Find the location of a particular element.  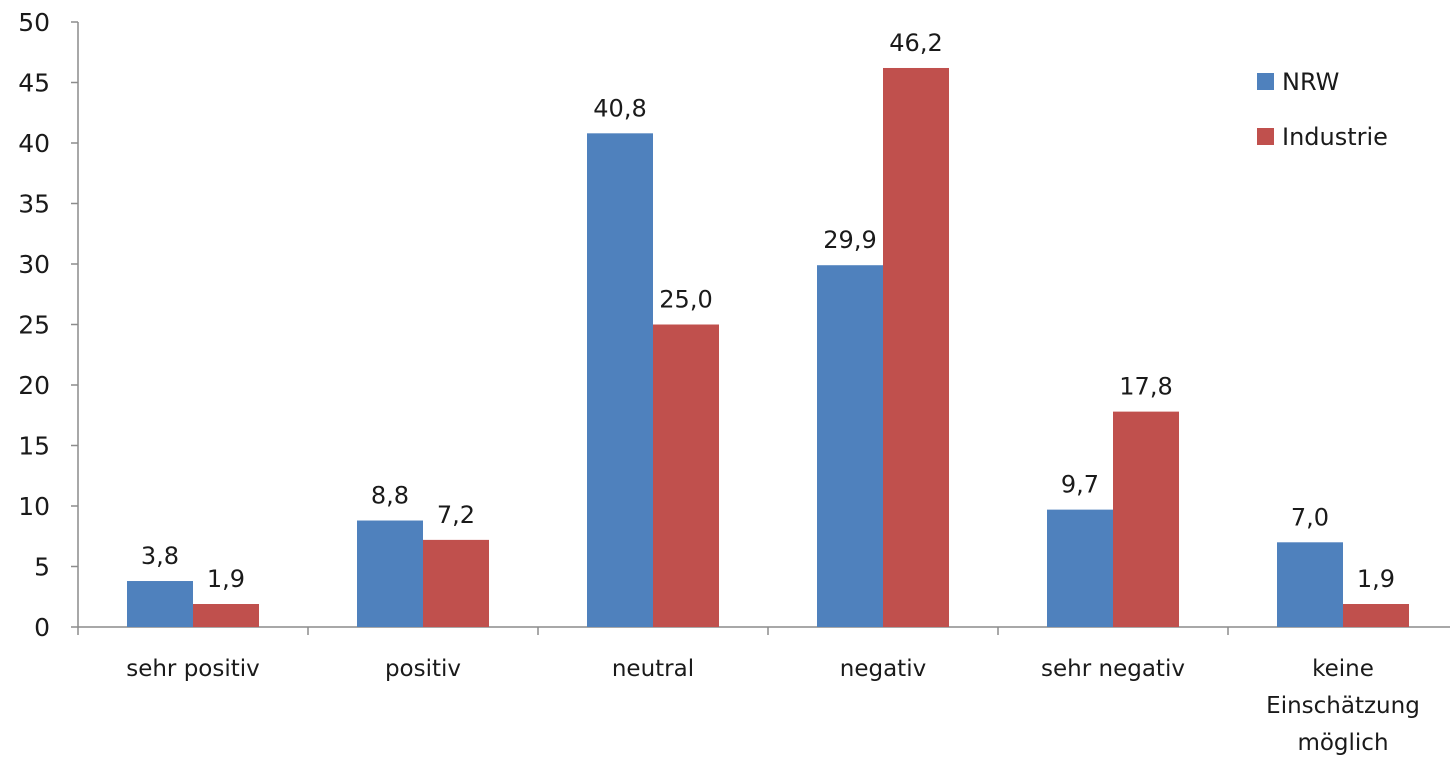

x-tick-label: positiv is located at coordinates (423, 669).